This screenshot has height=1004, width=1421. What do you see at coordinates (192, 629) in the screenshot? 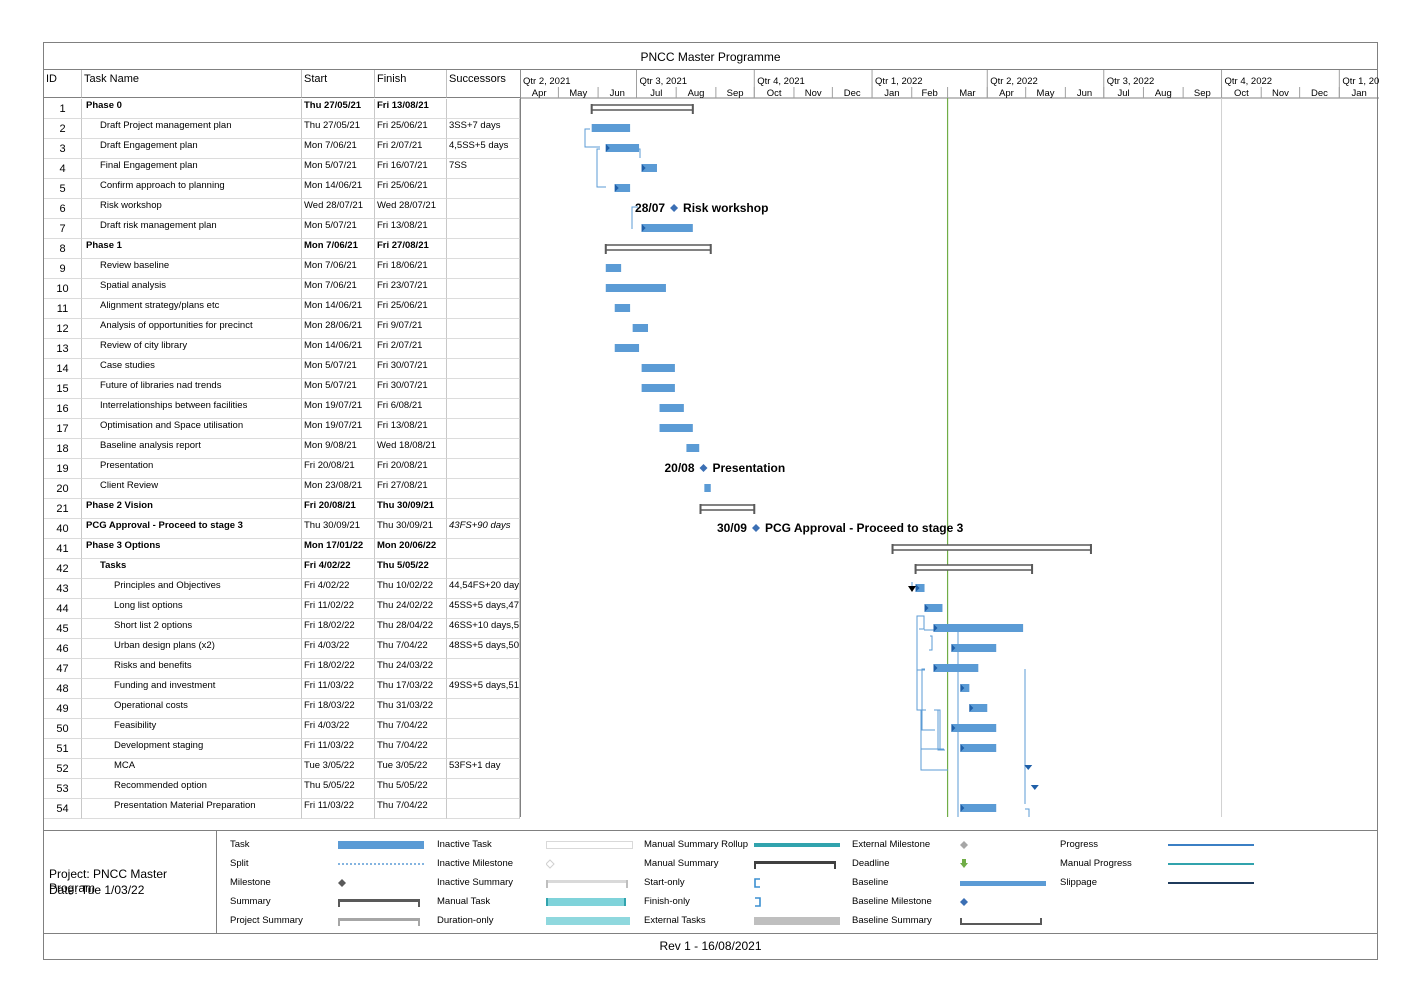
I see `task-name: Short list 2 options` at bounding box center [192, 629].